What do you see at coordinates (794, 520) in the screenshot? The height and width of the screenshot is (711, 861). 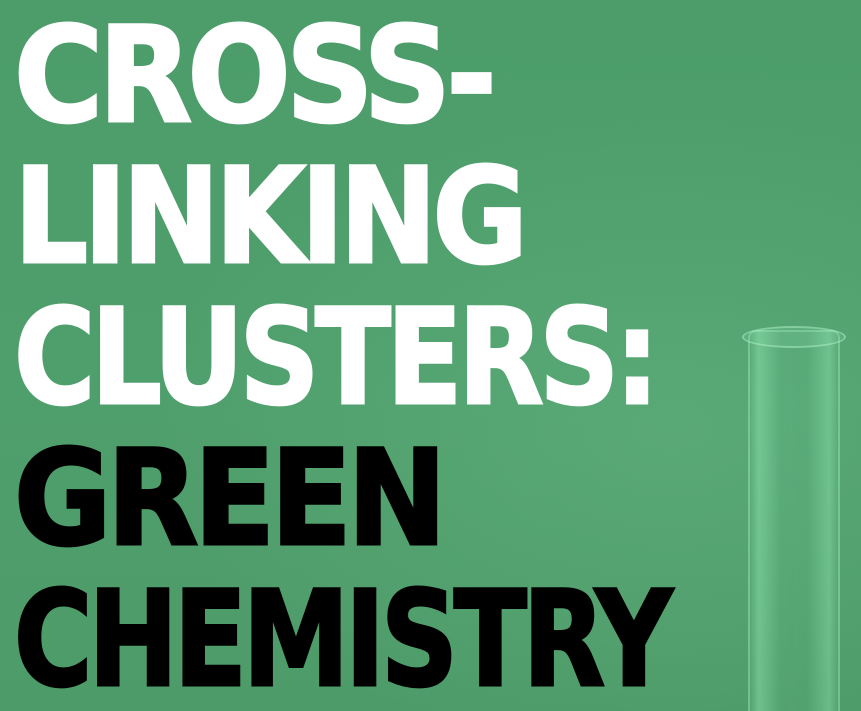 I see `test-tube-icon` at bounding box center [794, 520].